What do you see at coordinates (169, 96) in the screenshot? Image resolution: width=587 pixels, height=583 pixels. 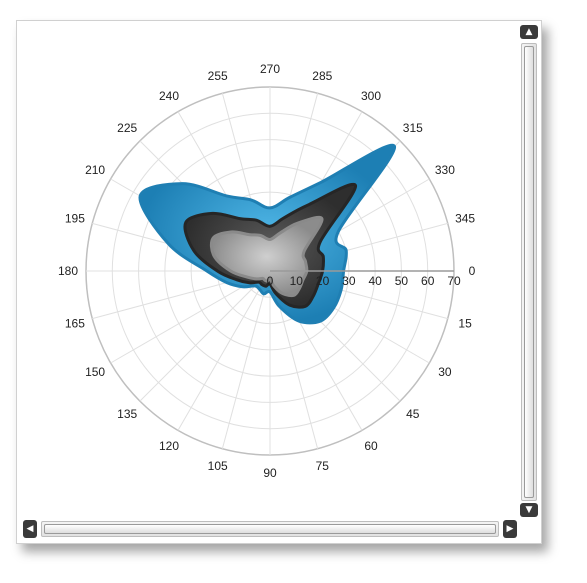 I see `angle-label-240: 240` at bounding box center [169, 96].